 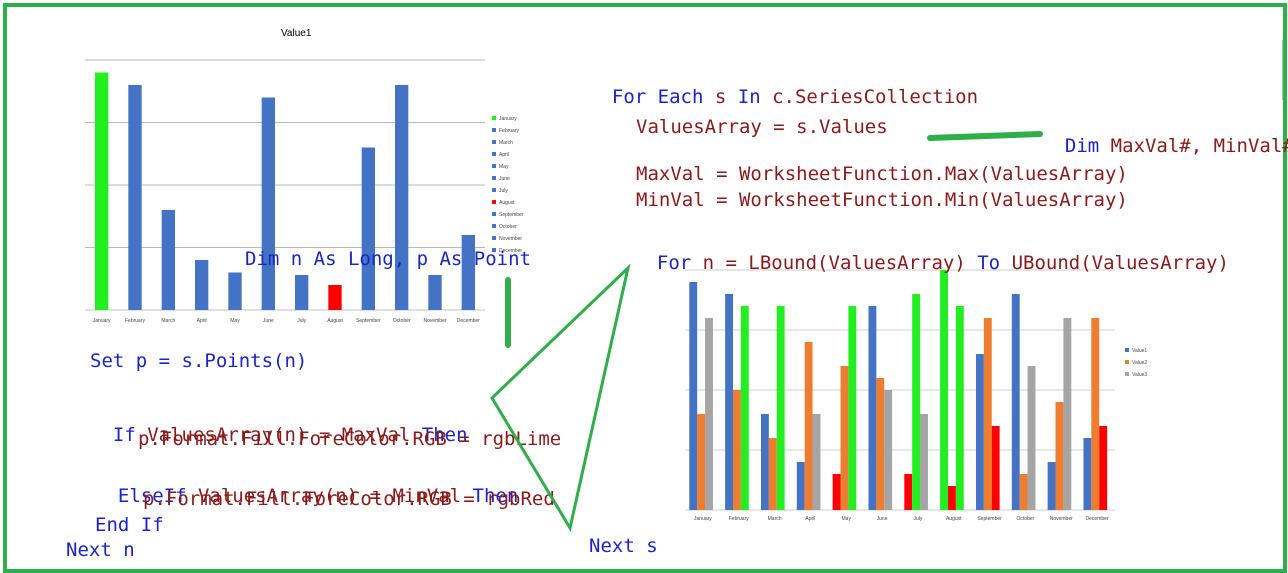 I want to click on chart2-x-tick: April, so click(x=810, y=519).